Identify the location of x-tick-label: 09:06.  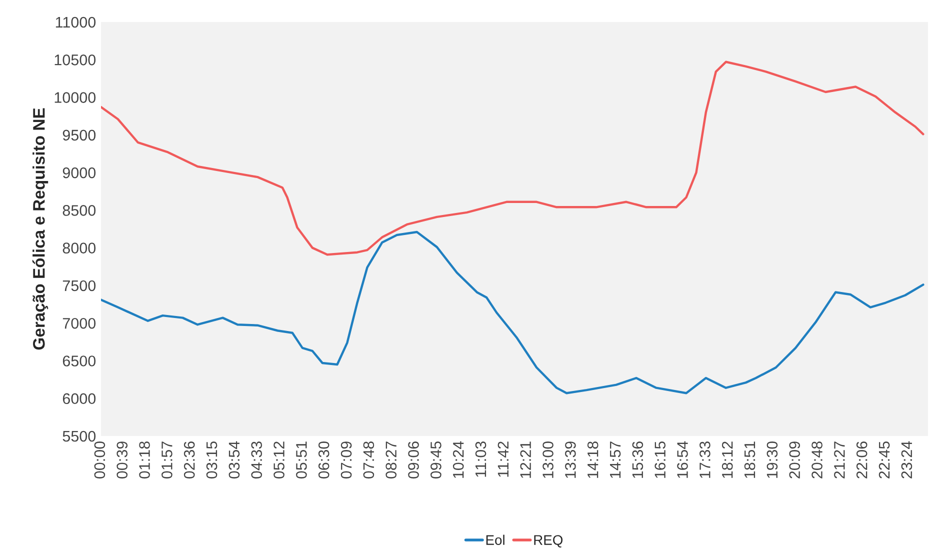
(413, 460).